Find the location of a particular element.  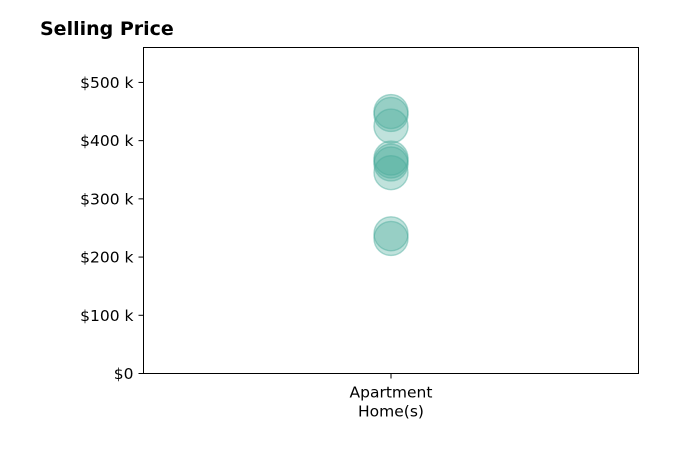

y-tick-label: $500 k is located at coordinates (106, 83).